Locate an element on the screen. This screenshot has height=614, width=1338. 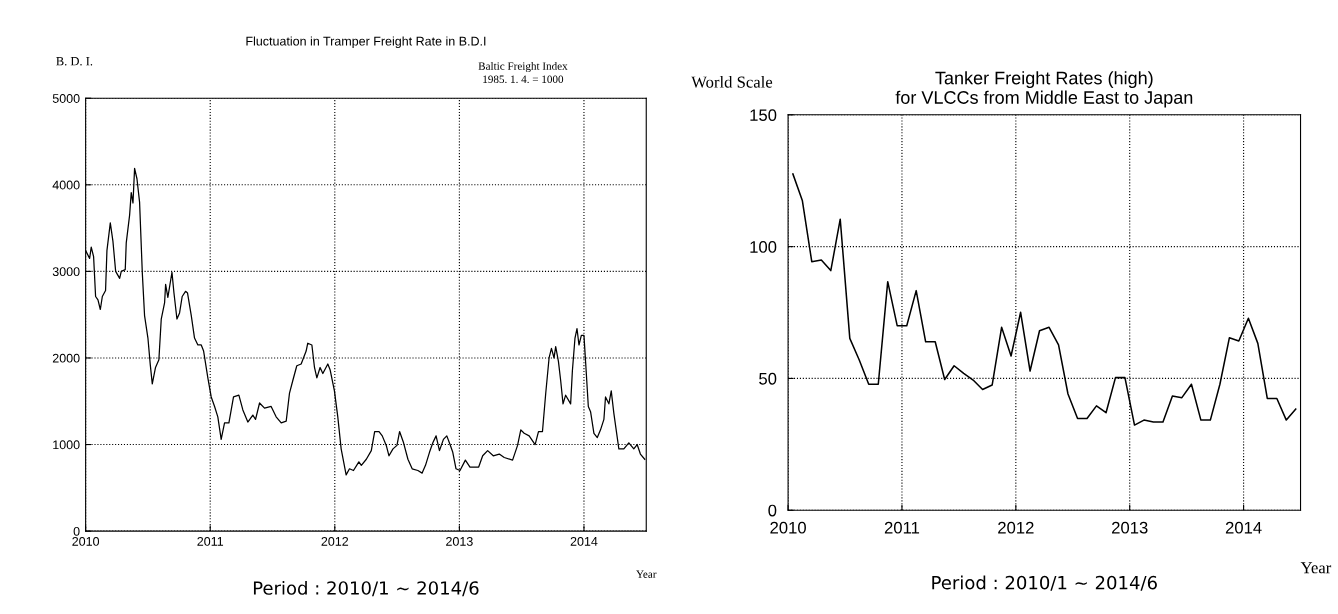
y-tick-label: 1000 is located at coordinates (66, 445).